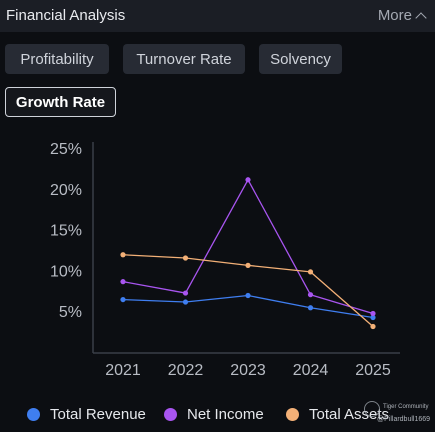 This screenshot has width=435, height=432. Describe the element at coordinates (66, 190) in the screenshot. I see `y-tick-label: 20%` at that location.